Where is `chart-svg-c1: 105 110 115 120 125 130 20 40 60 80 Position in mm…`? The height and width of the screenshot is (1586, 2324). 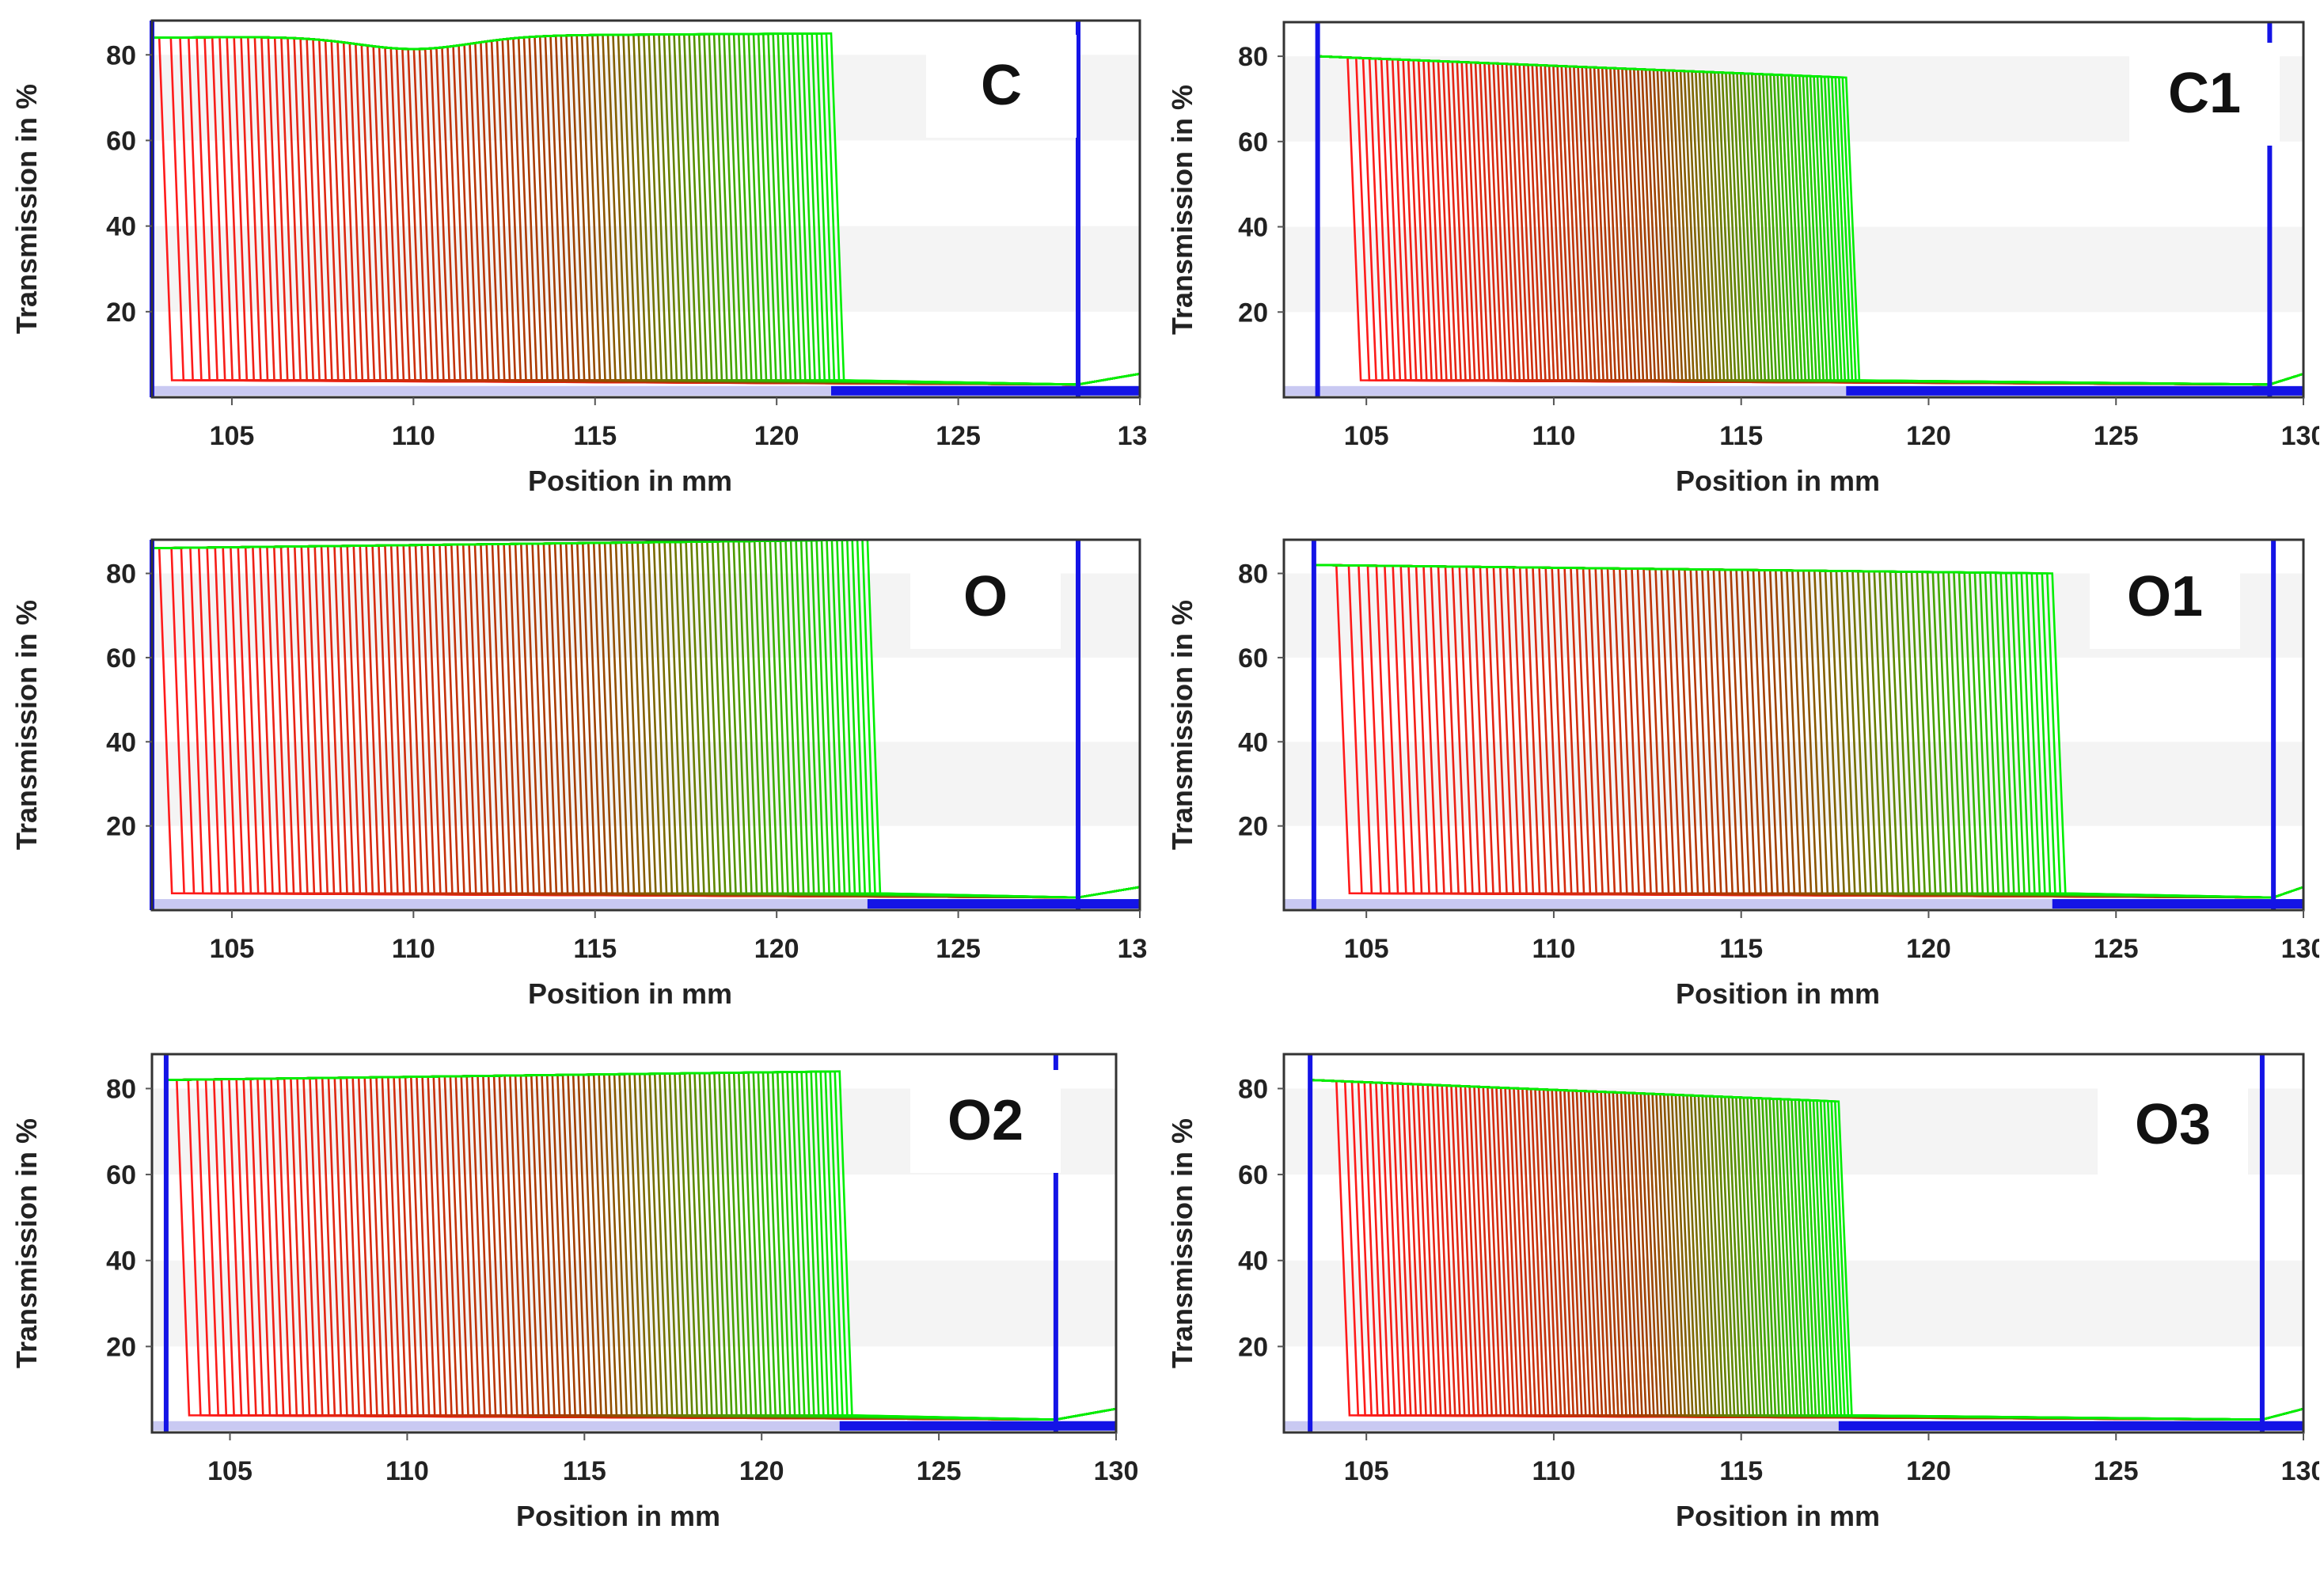
chart-svg-c1: 105 110 115 120 125 130 20 40 60 80 Position in mm… is located at coordinates (1742, 259).